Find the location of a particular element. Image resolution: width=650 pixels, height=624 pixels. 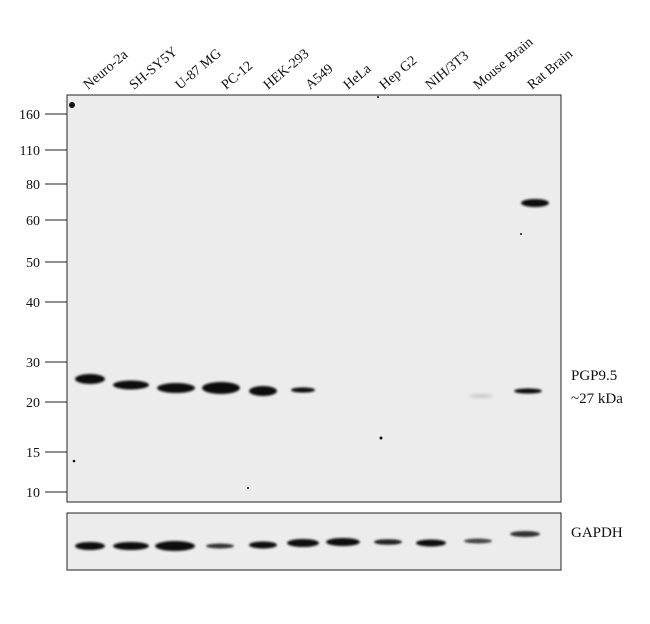

target-protein-label: PGP9.5 is located at coordinates (594, 376).